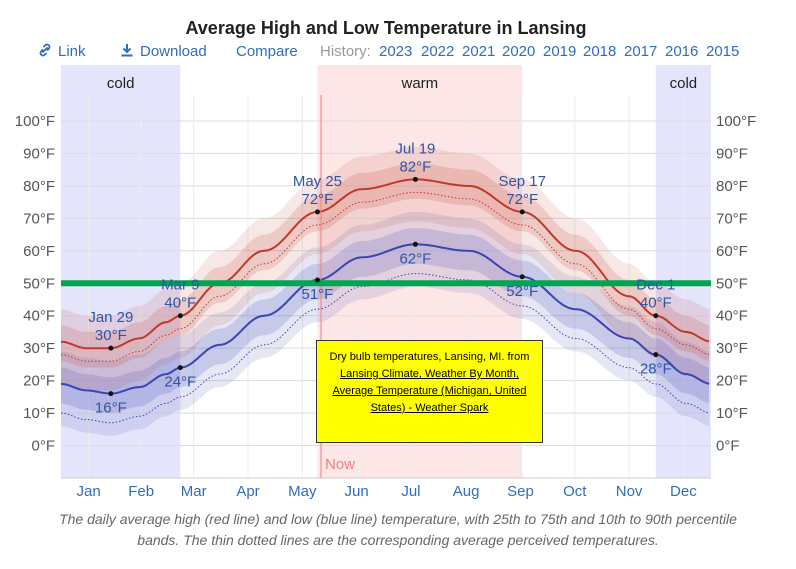 The width and height of the screenshot is (796, 569). Describe the element at coordinates (732, 283) in the screenshot. I see `y-tick-label-right: 50°F` at that location.